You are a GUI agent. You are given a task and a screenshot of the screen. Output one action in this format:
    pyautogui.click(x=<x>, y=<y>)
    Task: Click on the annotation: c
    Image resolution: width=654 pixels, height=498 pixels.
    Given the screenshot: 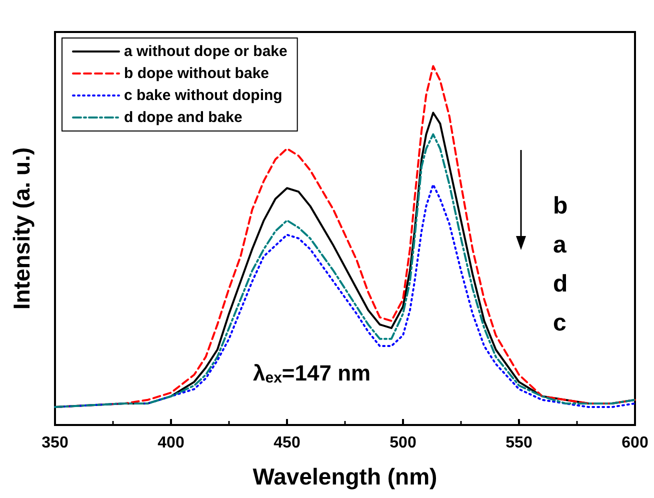 What is the action you would take?
    pyautogui.click(x=559, y=323)
    